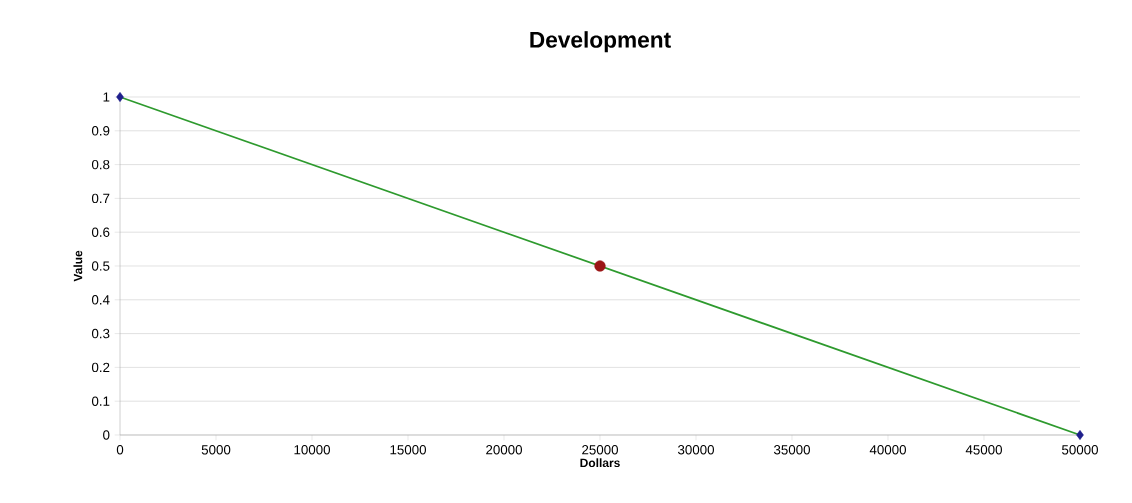 The image size is (1132, 503). What do you see at coordinates (408, 450) in the screenshot?
I see `x-tick-label: 15000` at bounding box center [408, 450].